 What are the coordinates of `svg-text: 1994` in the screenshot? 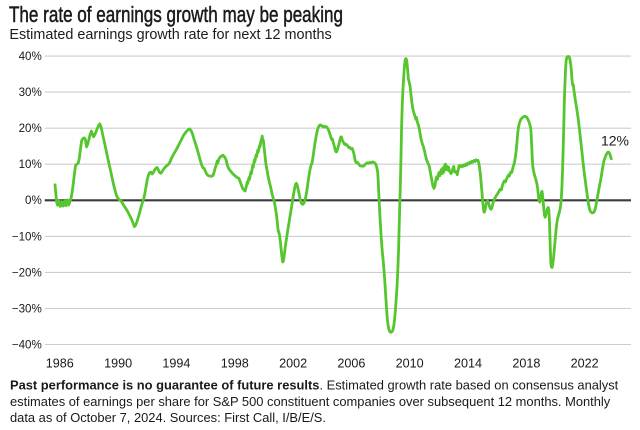 It's located at (176, 363).